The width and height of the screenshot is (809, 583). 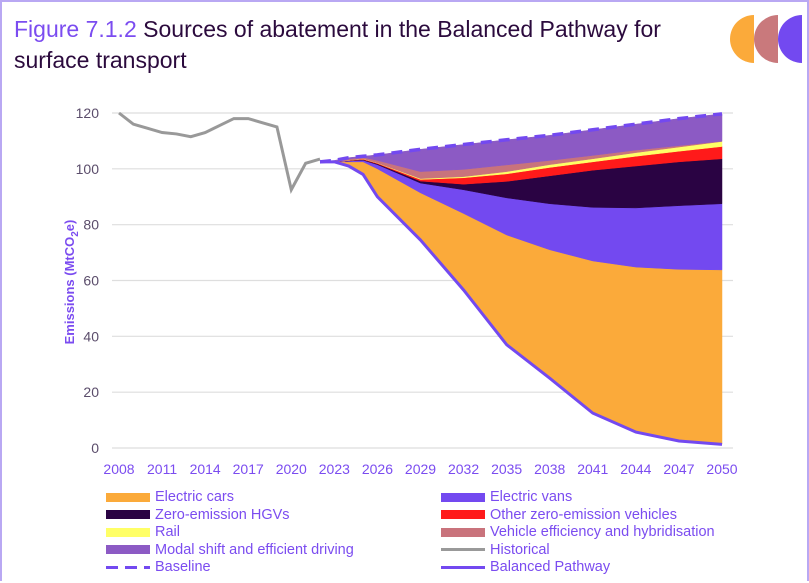 What do you see at coordinates (602, 532) in the screenshot?
I see `legend-label: Vehicle efficiency and hybridisation` at bounding box center [602, 532].